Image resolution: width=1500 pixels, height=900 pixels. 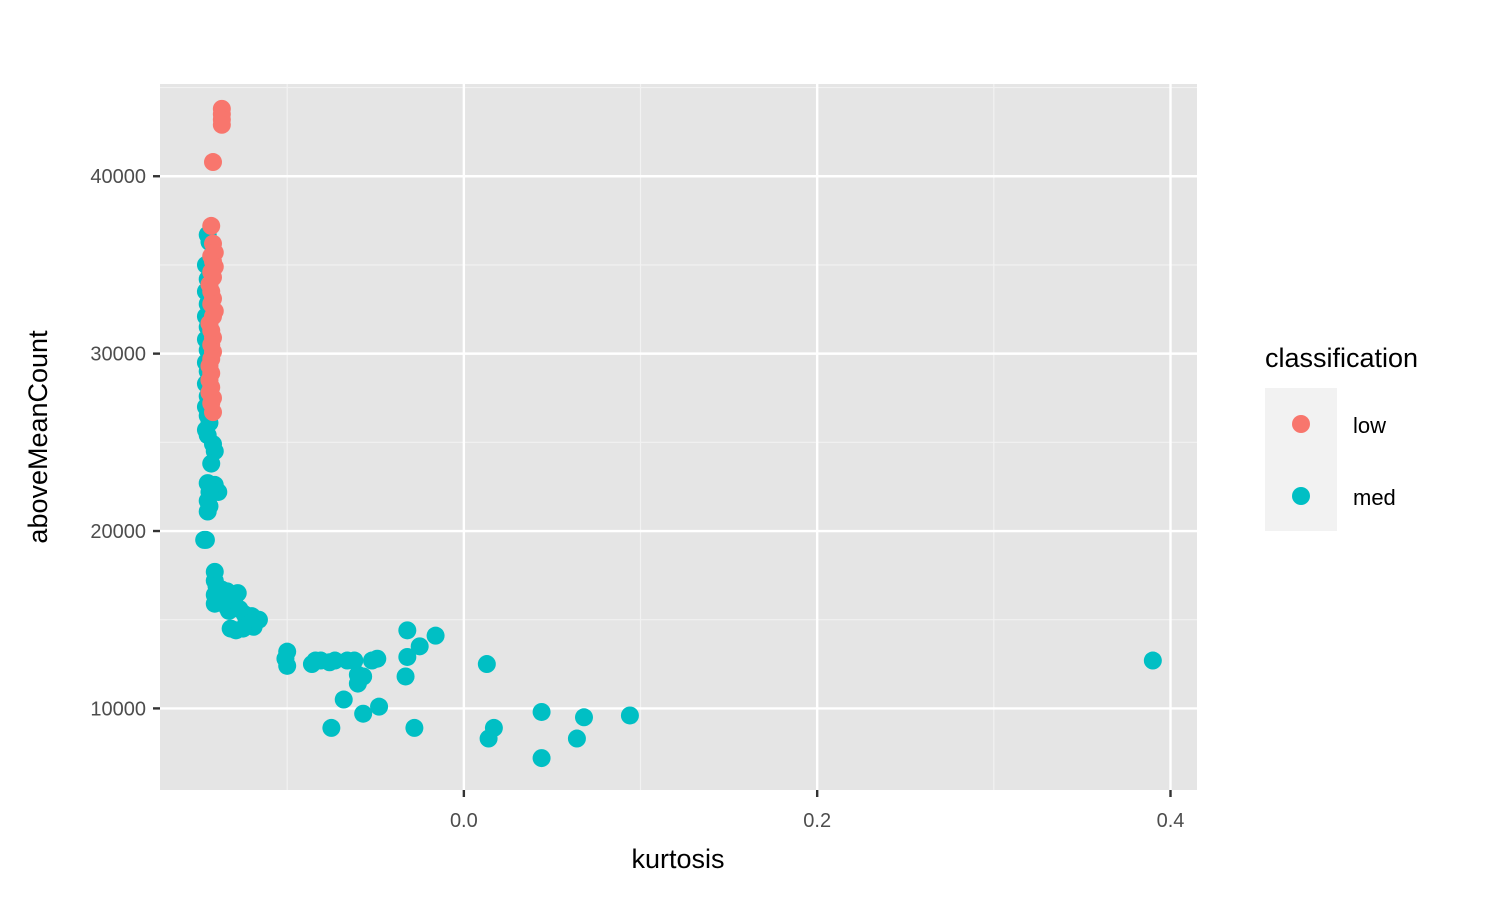 What do you see at coordinates (1301, 459) in the screenshot?
I see `legend-key-background` at bounding box center [1301, 459].